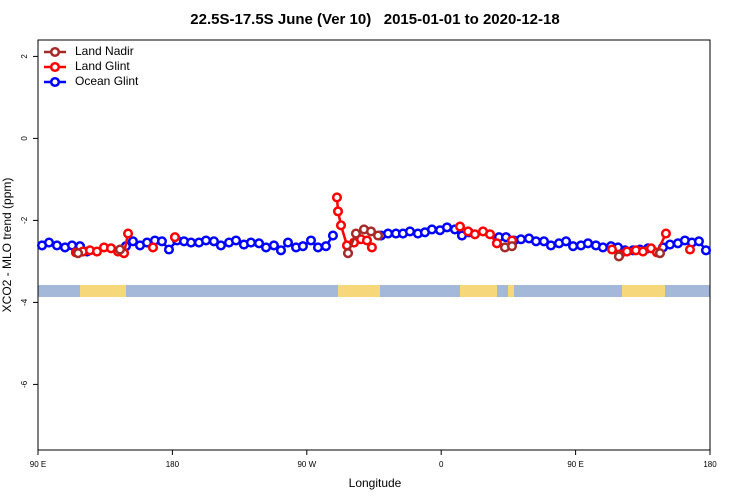  Describe the element at coordinates (107, 81) in the screenshot. I see `legend-label: Ocean Glint` at that location.